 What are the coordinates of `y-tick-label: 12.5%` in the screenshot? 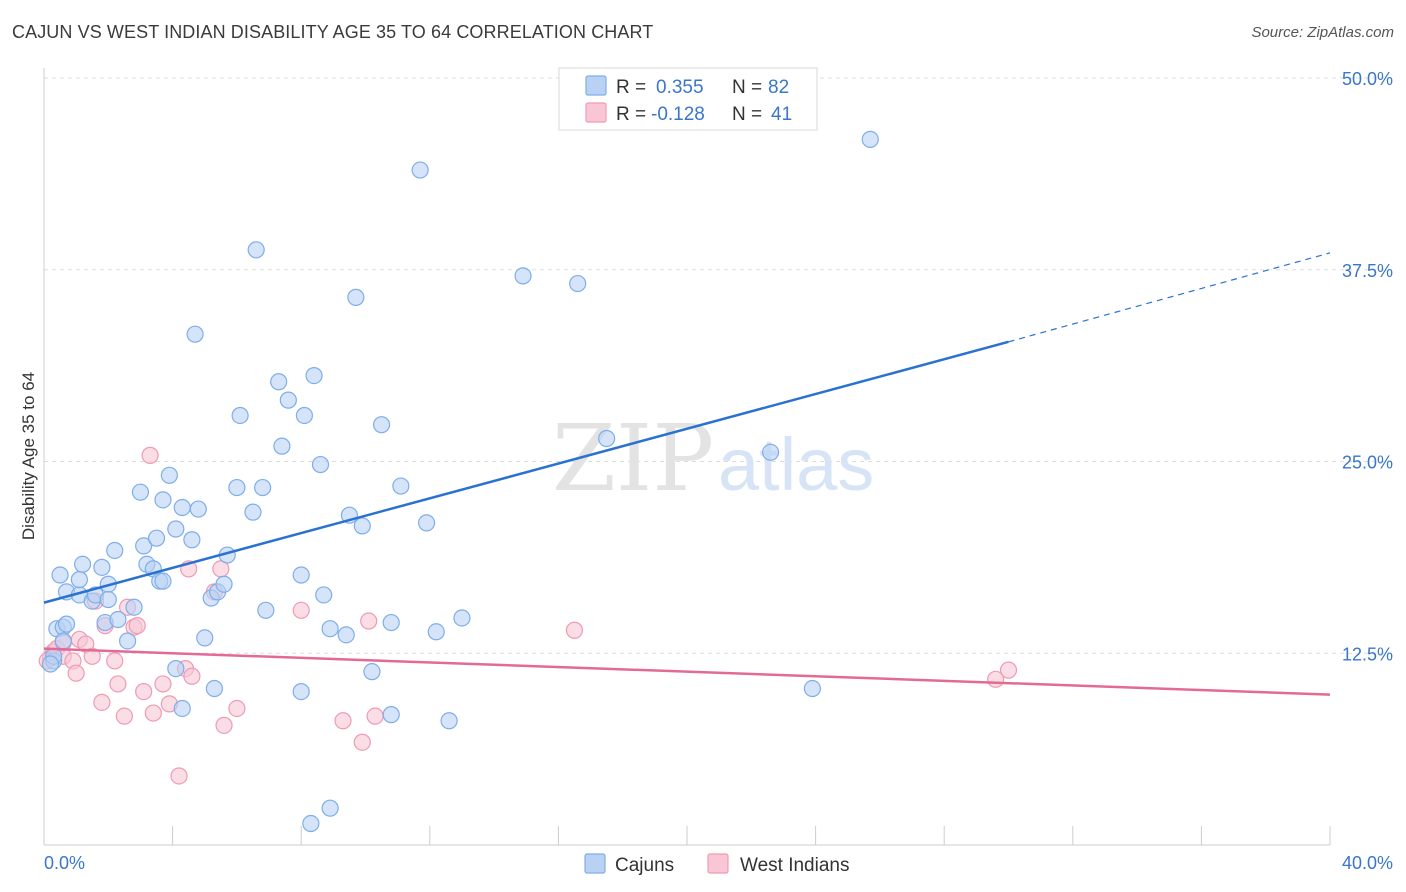 It's located at (1367, 654).